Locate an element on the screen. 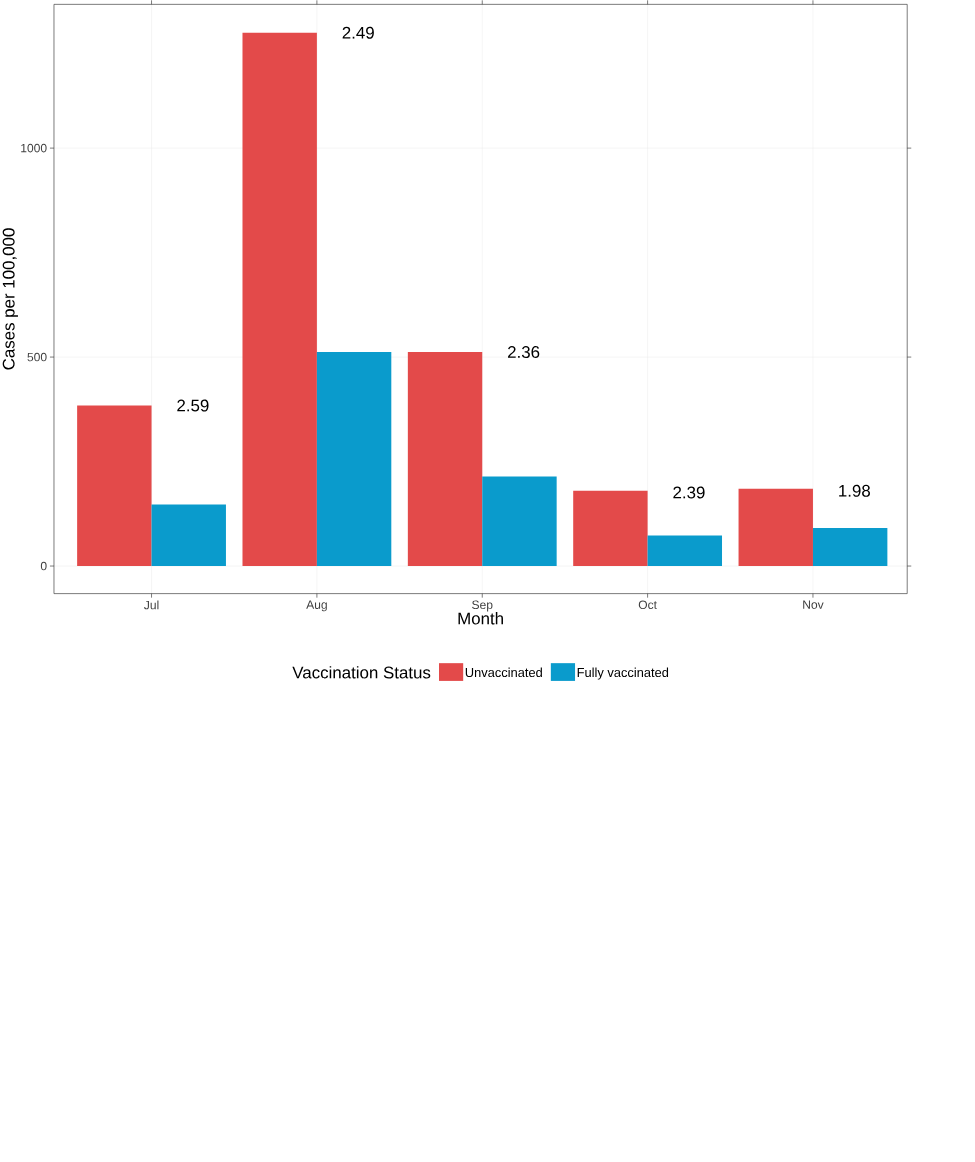 This screenshot has height=1162, width=975. annotation: 2.39 is located at coordinates (689, 492).